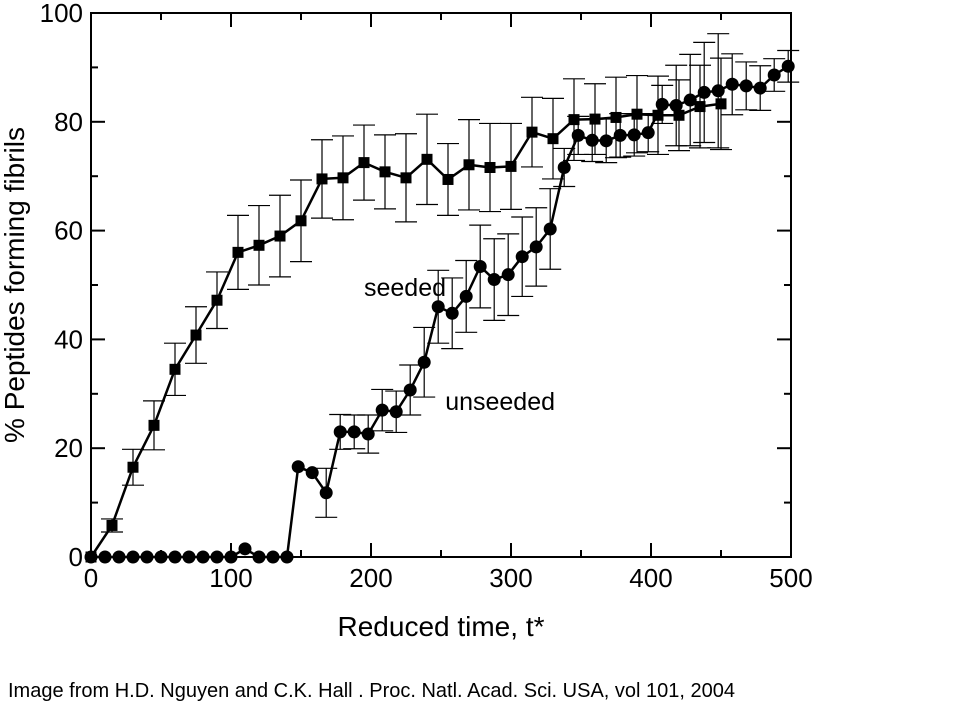  Describe the element at coordinates (650, 578) in the screenshot. I see `x-tick-label: 400` at that location.